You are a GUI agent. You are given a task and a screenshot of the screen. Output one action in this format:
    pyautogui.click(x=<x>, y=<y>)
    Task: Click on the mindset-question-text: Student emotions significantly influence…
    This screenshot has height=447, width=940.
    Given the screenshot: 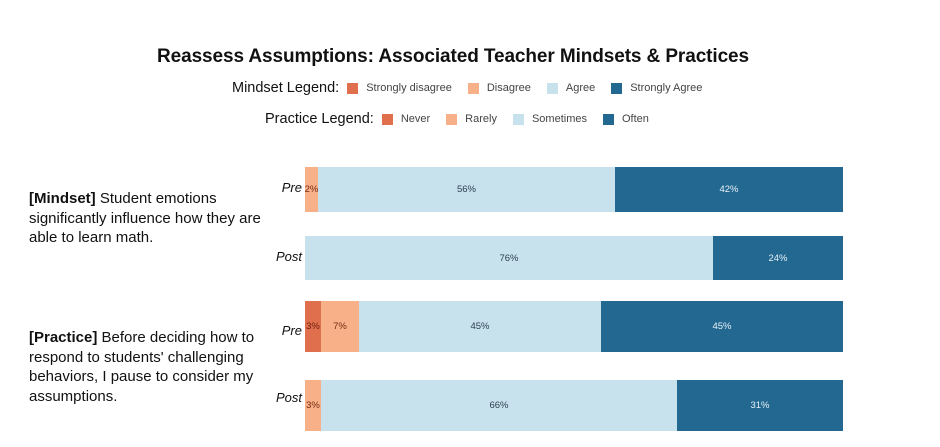 What is the action you would take?
    pyautogui.click(x=145, y=218)
    